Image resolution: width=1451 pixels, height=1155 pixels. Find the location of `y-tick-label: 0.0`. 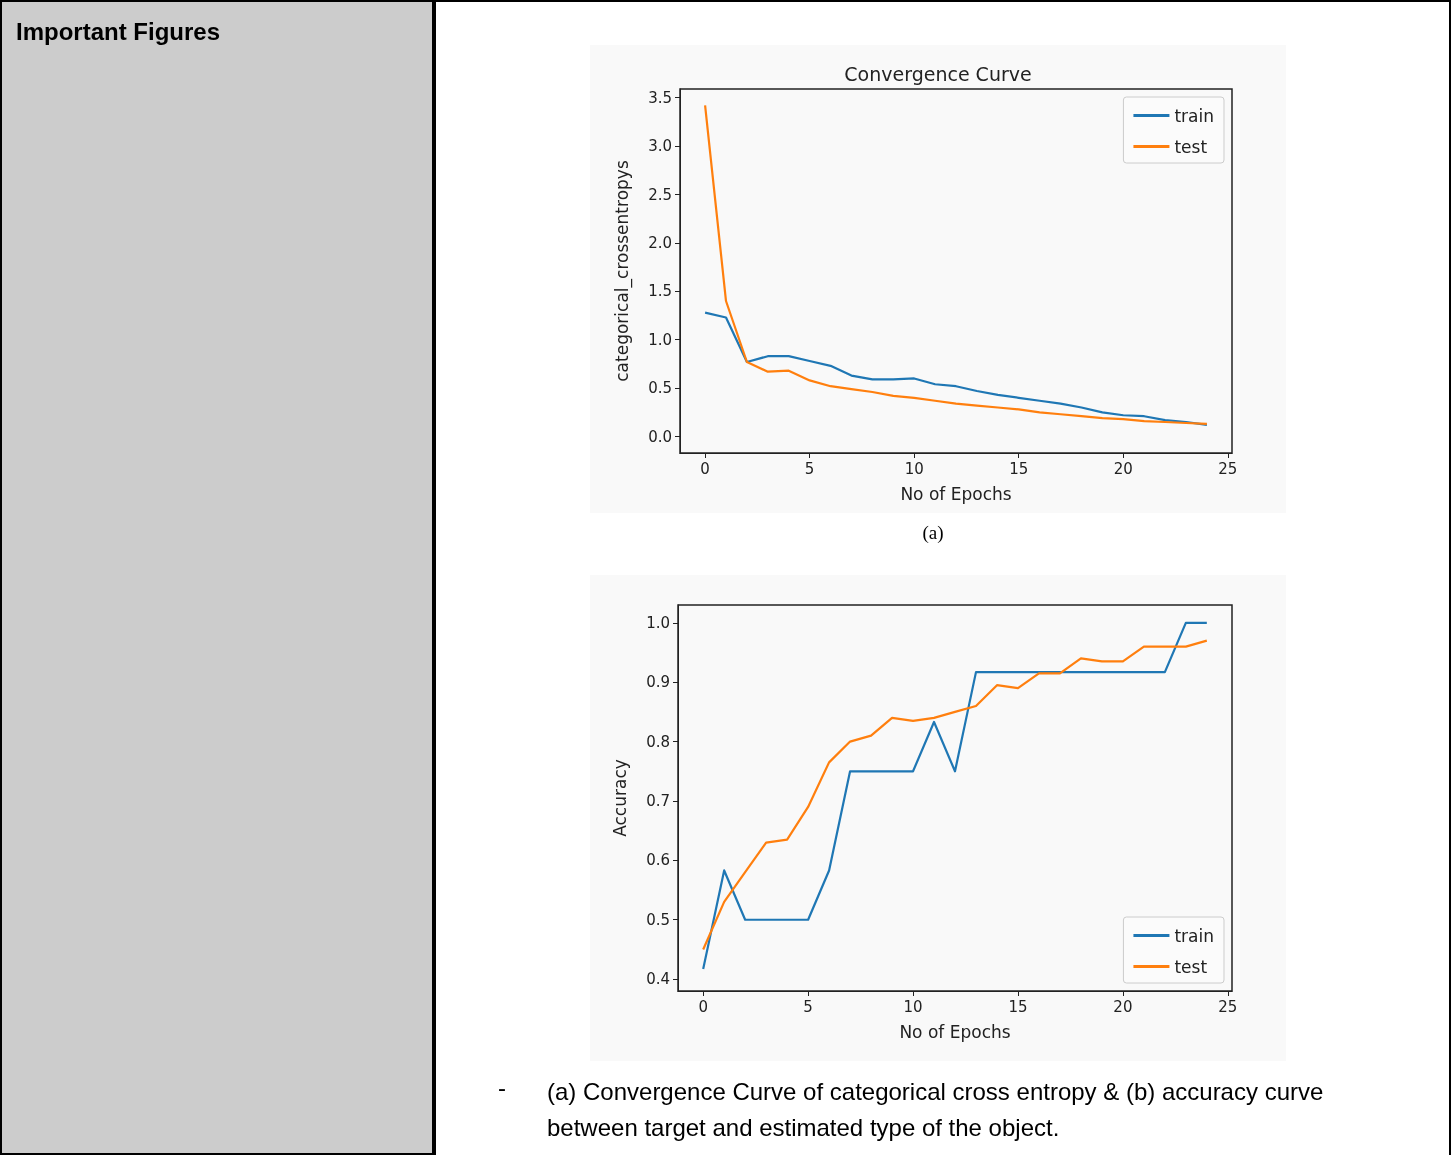

y-tick-label: 0.0 is located at coordinates (660, 436).